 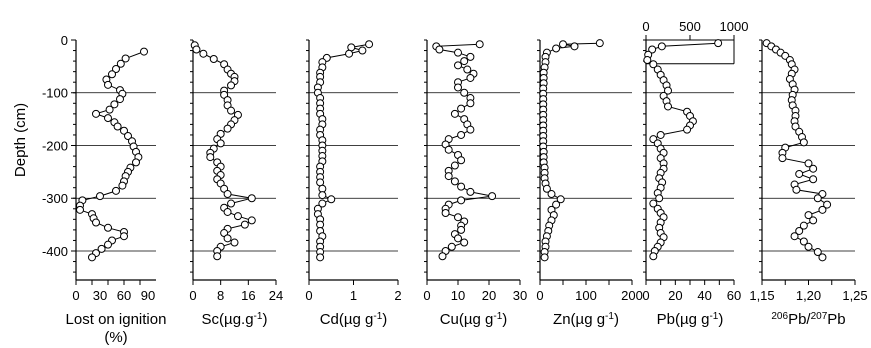 I want to click on x-tick-label: 24, so click(x=276, y=295).